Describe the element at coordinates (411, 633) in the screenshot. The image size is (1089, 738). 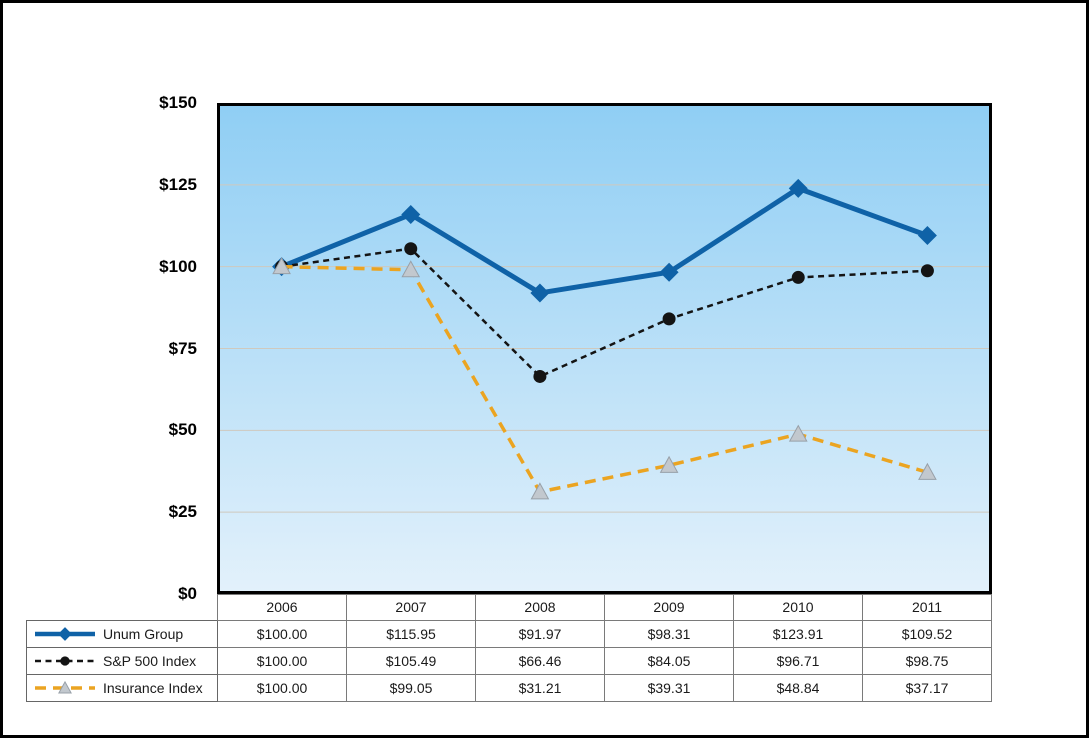
I see `table-value: $115.95` at that location.